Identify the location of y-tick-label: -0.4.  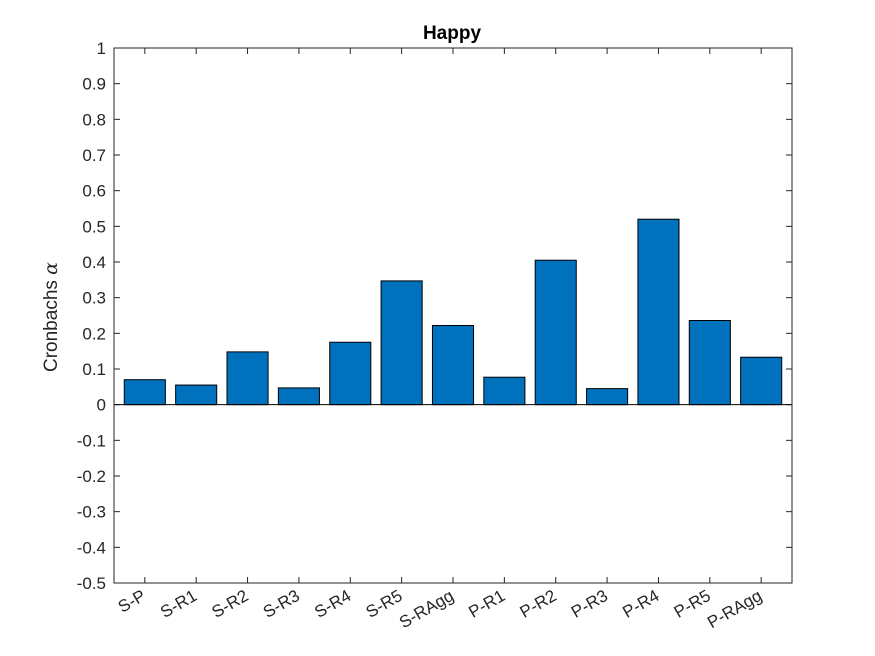
(91, 547).